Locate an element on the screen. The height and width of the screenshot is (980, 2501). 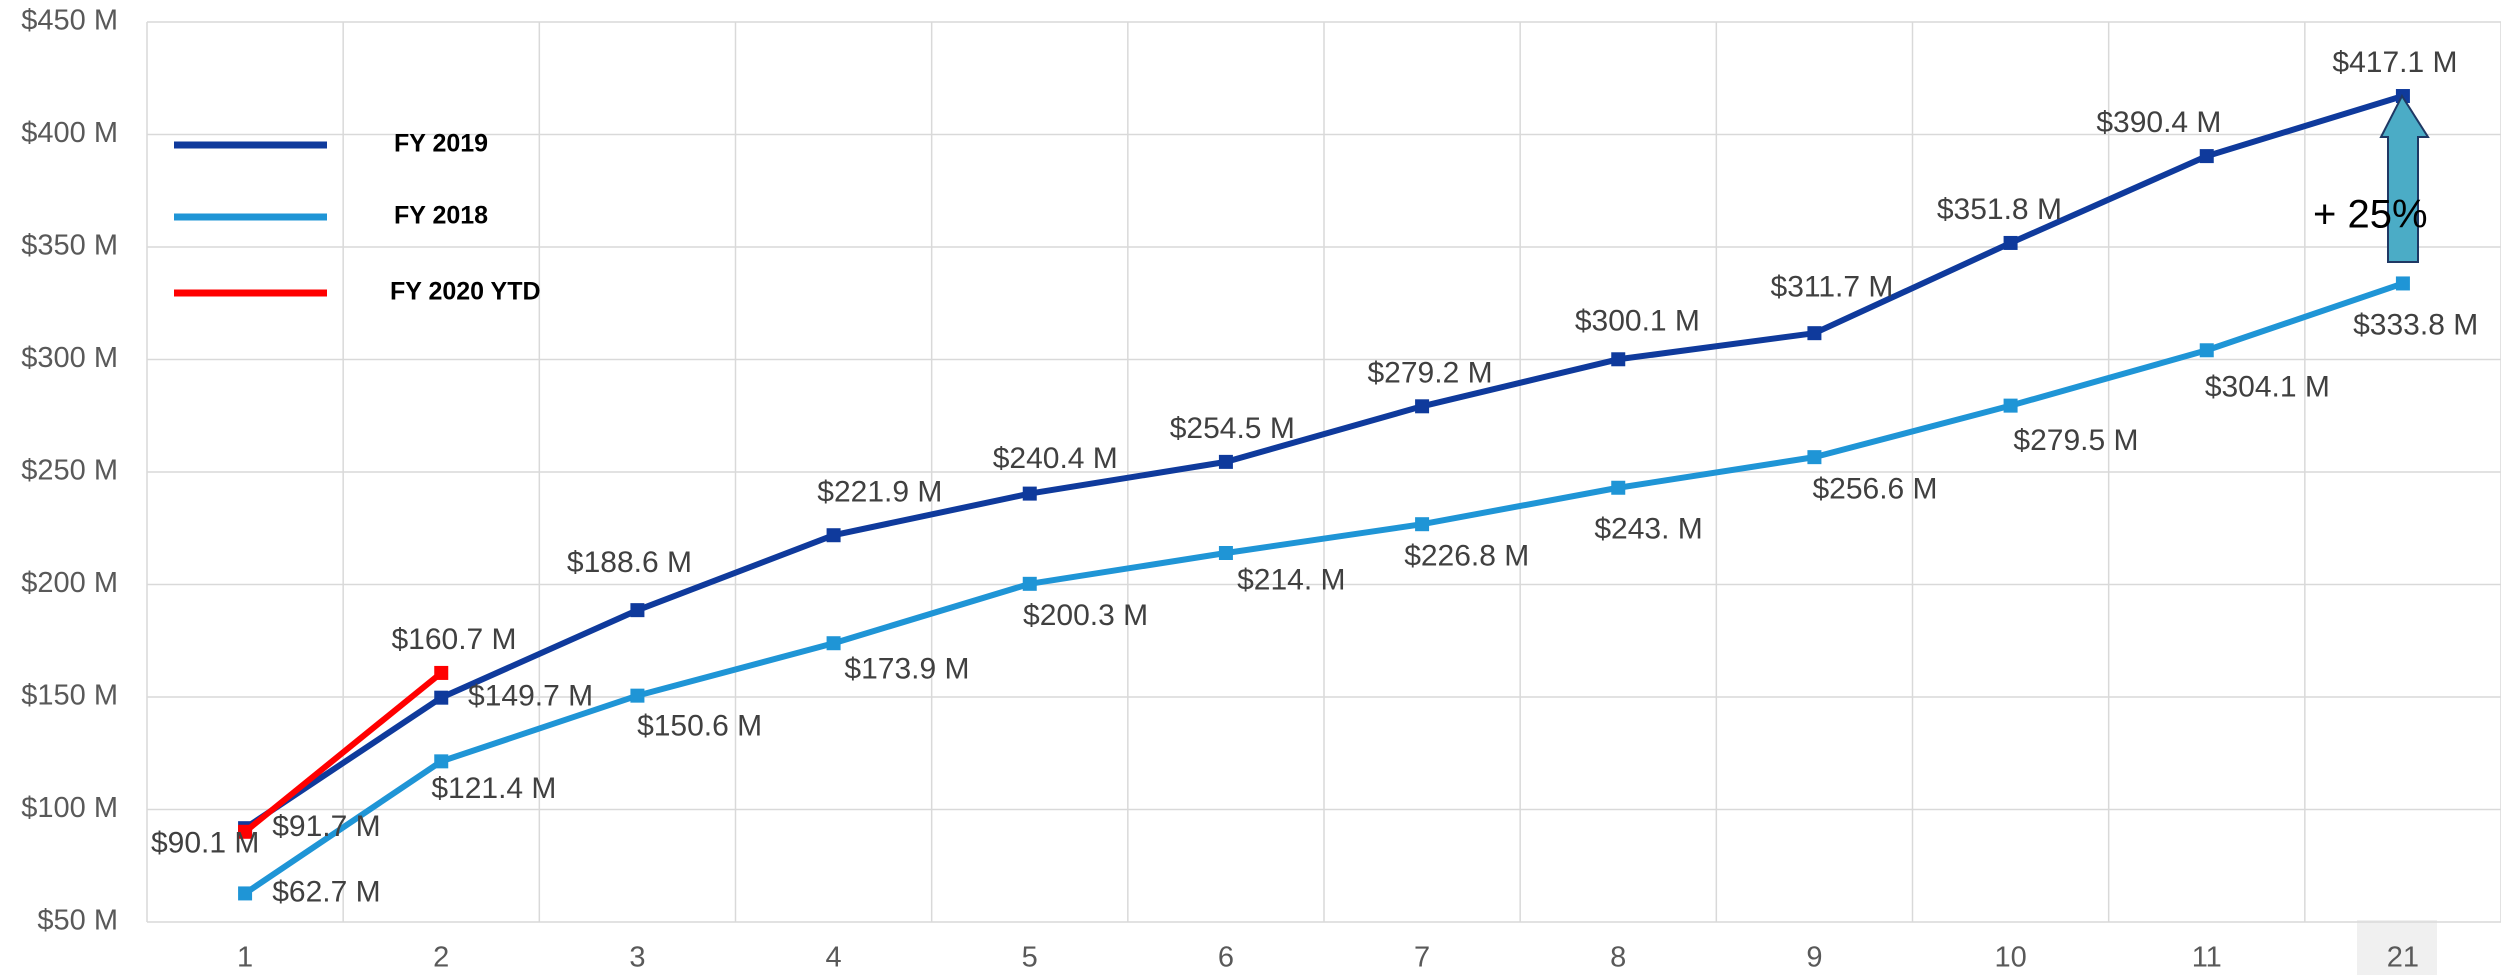
data-label: $150.6 M is located at coordinates (699, 725).